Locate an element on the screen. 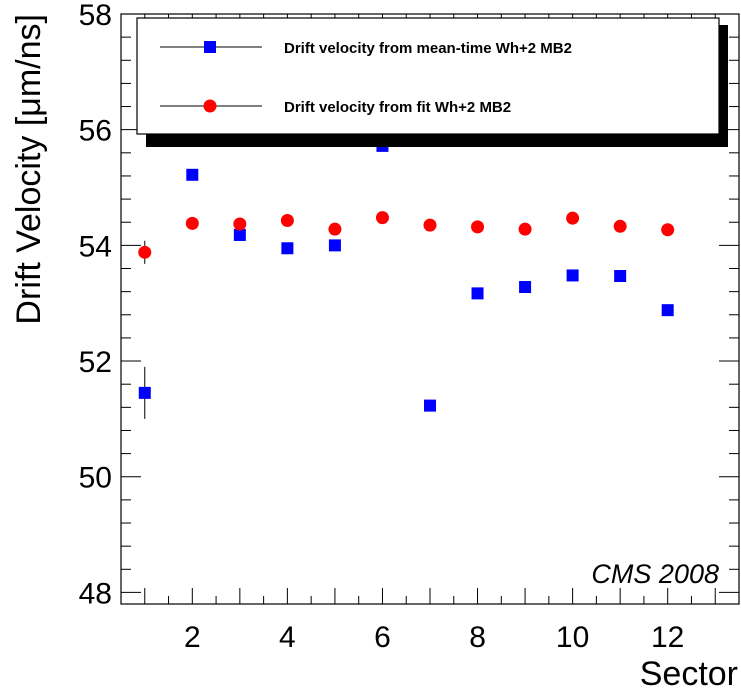  annotation-cms-2008: CMS 2008 is located at coordinates (655, 574).